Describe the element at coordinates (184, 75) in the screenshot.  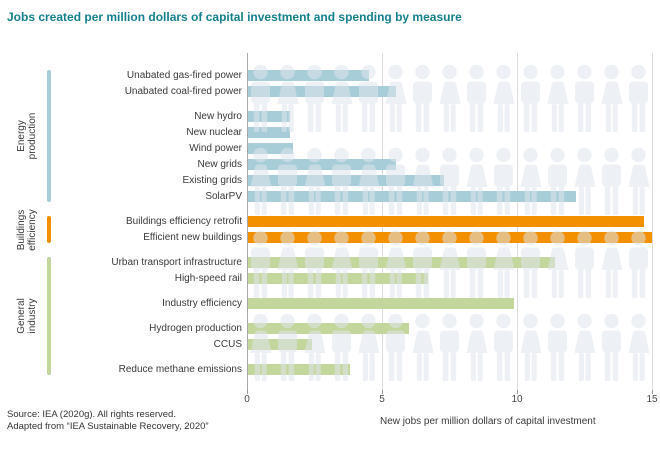
I see `category-label: Unabated gas-fired power` at that location.